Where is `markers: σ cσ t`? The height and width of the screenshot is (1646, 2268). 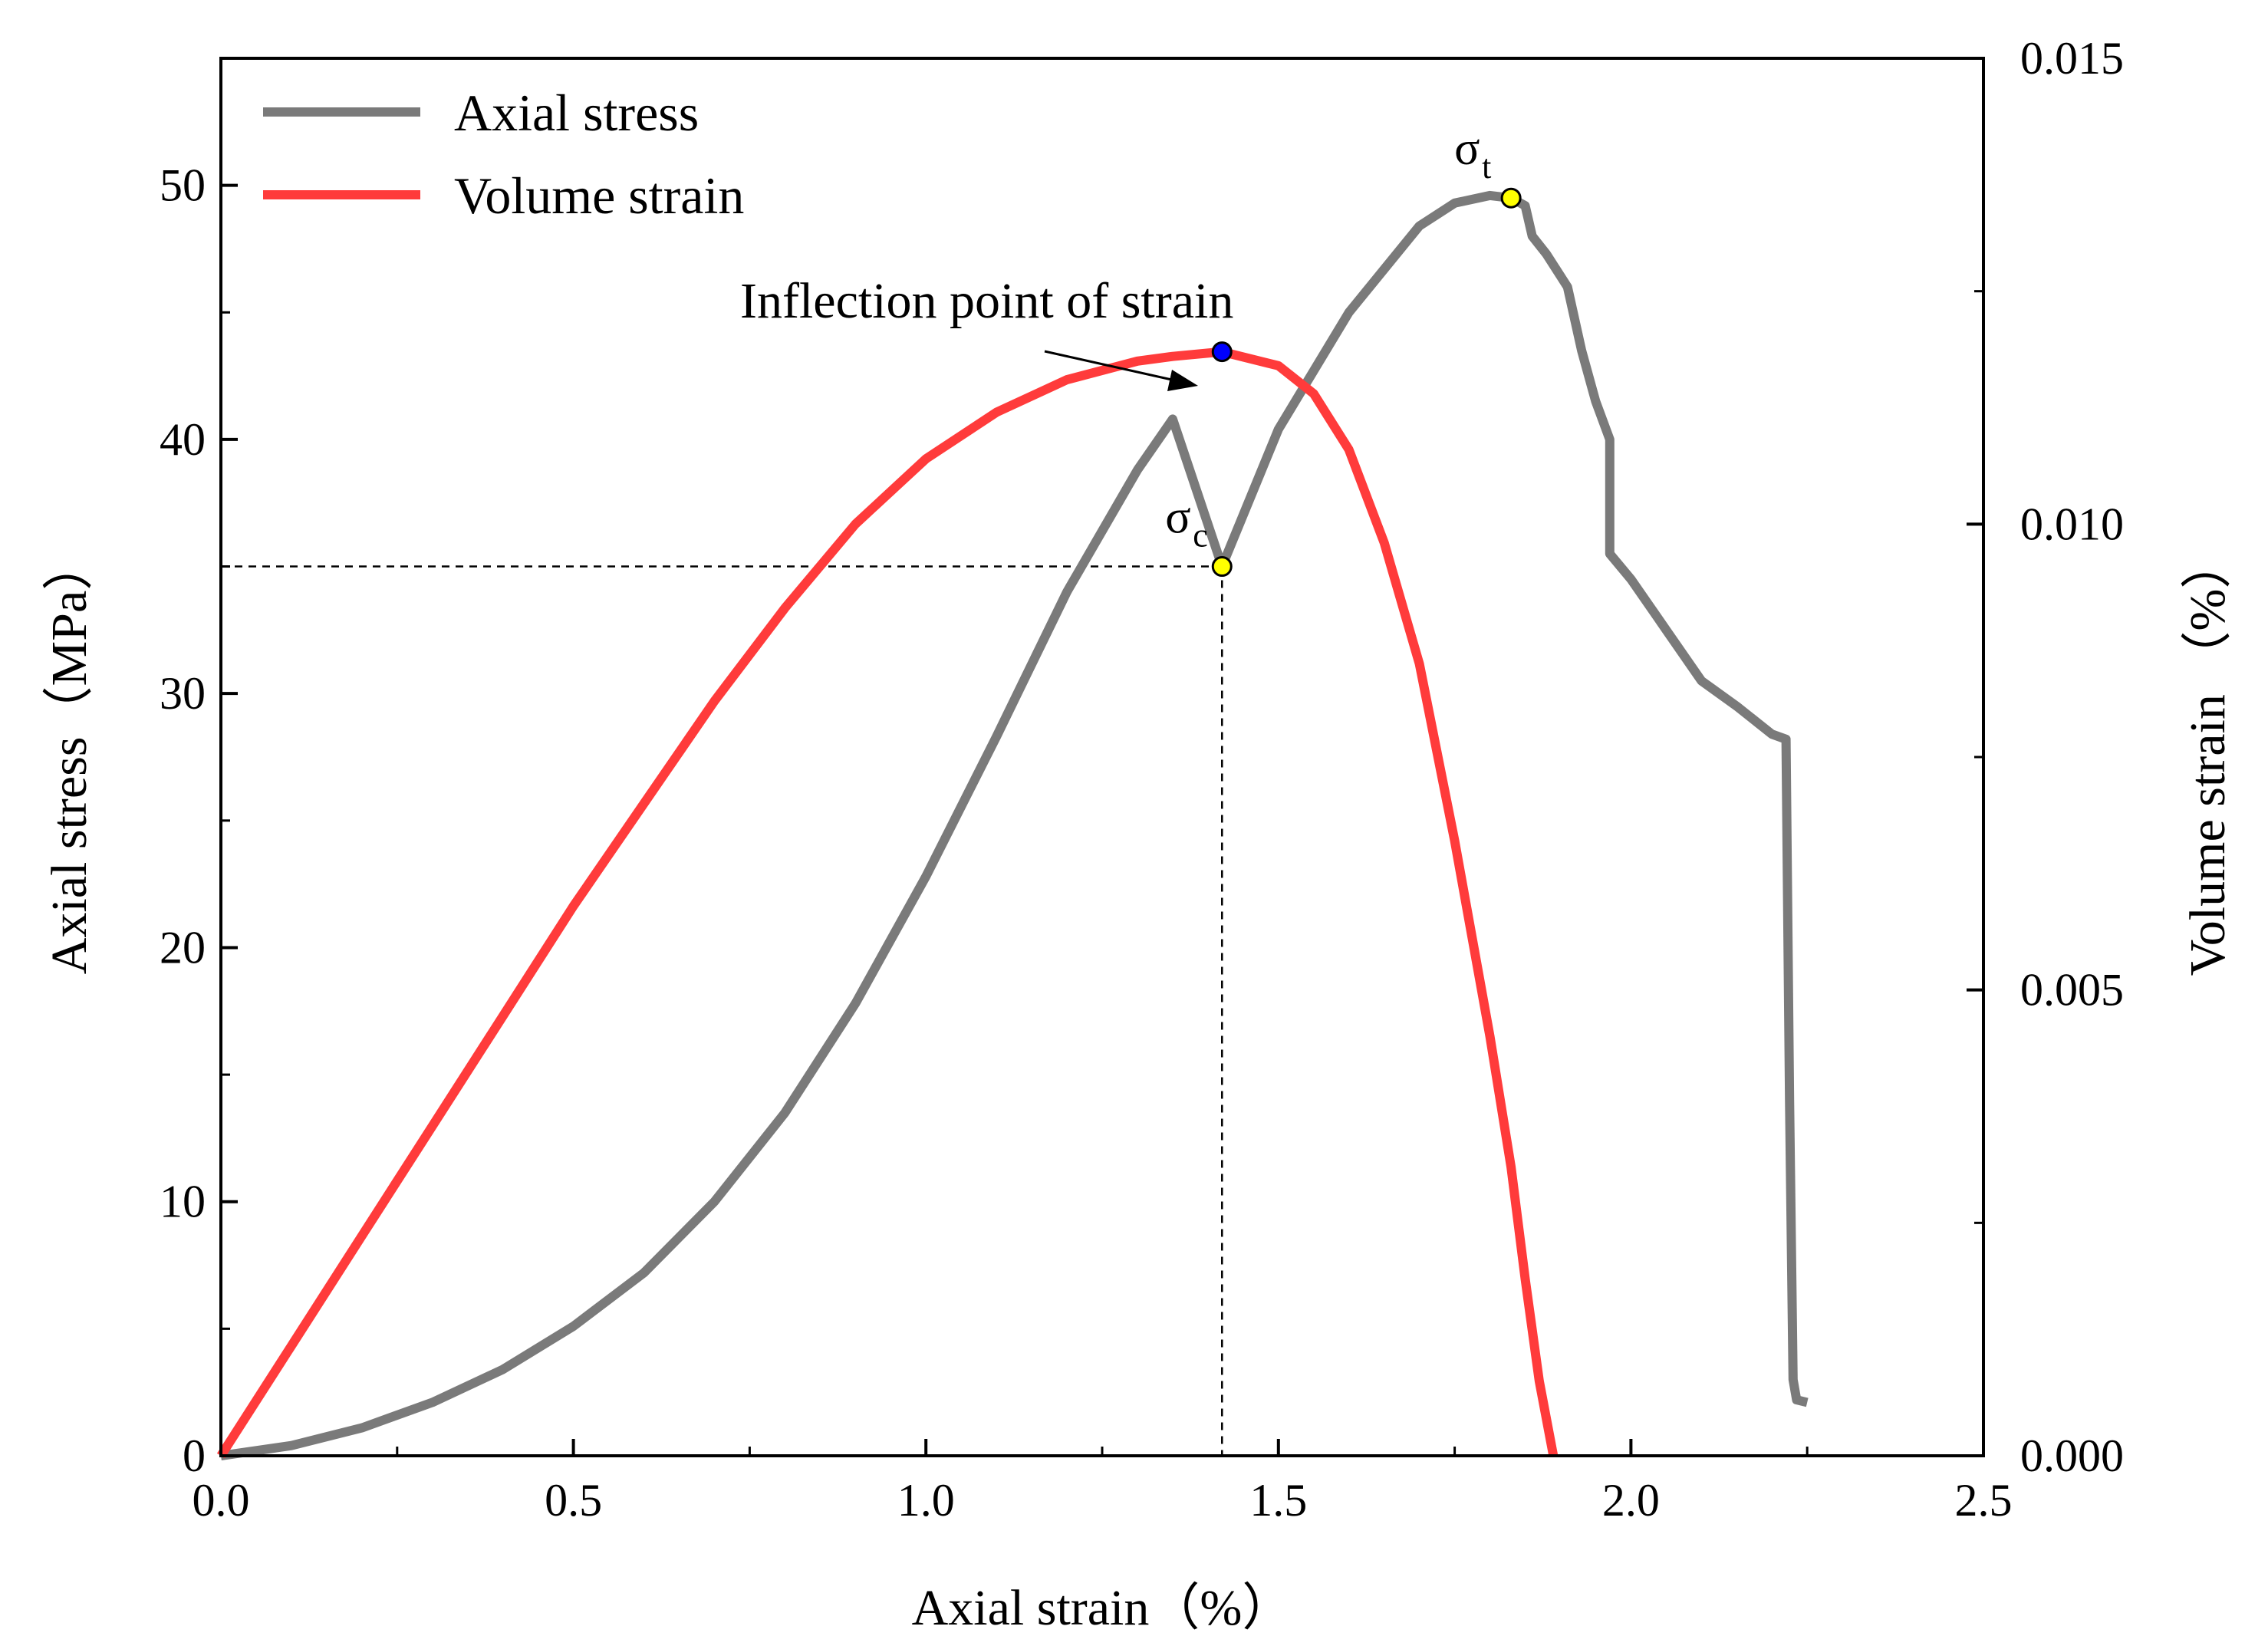
markers: σ cσ t is located at coordinates (1344, 351).